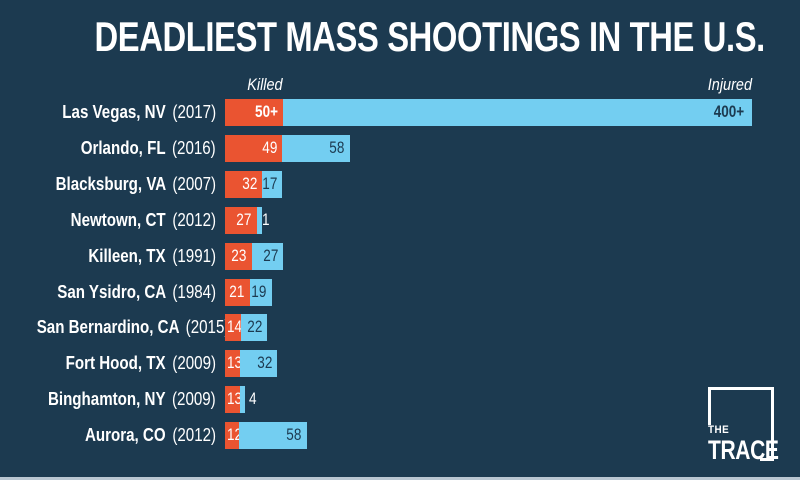 This screenshot has height=480, width=800. I want to click on killed-bar: 32, so click(244, 184).